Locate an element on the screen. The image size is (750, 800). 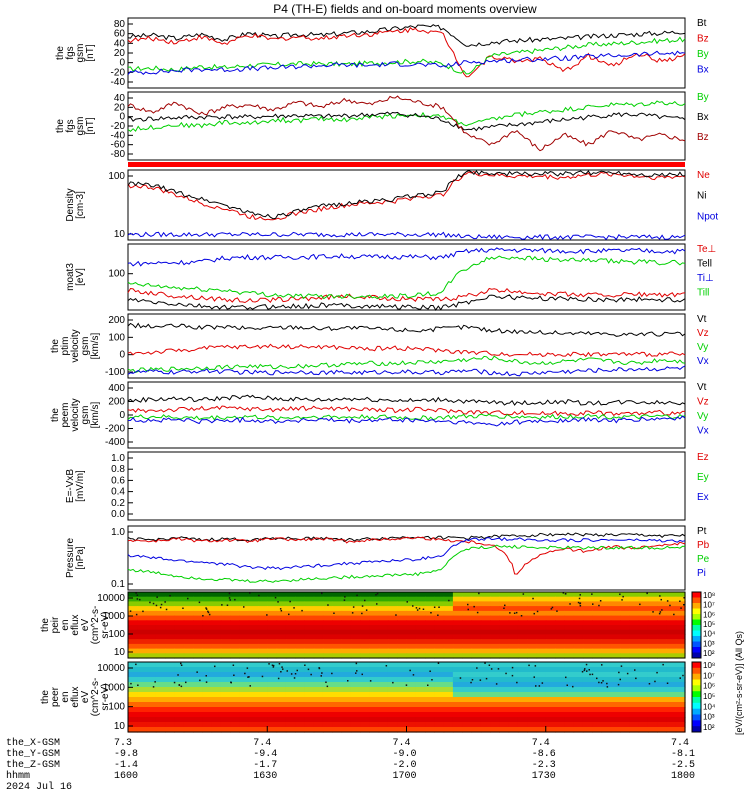
ephemeris-value: -8.1 is located at coordinates (683, 754).